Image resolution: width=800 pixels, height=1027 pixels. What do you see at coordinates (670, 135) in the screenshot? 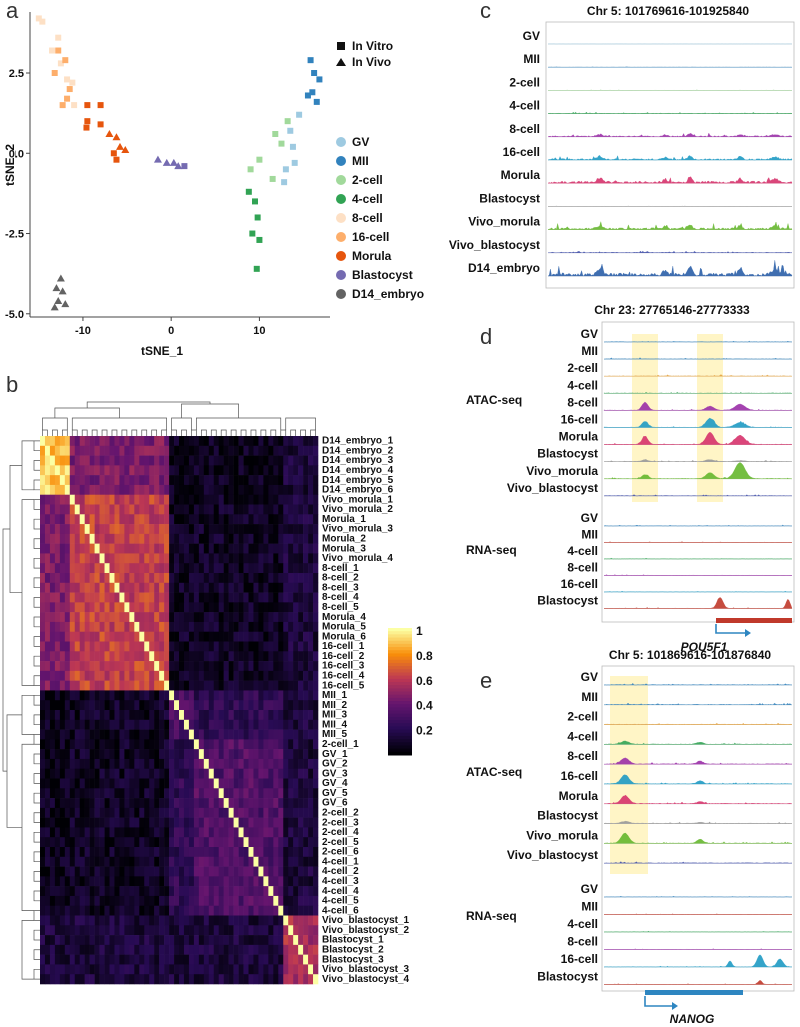
I see `c-track-signal` at bounding box center [670, 135].